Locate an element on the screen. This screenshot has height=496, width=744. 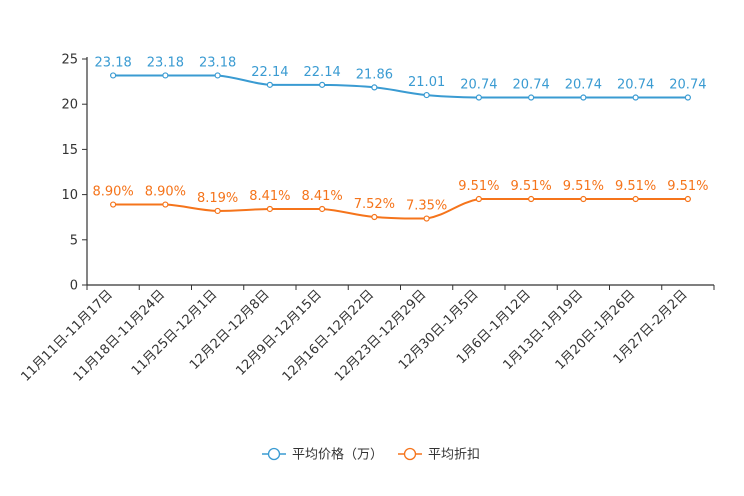
y-tick-label: 25 is located at coordinates (69, 60).